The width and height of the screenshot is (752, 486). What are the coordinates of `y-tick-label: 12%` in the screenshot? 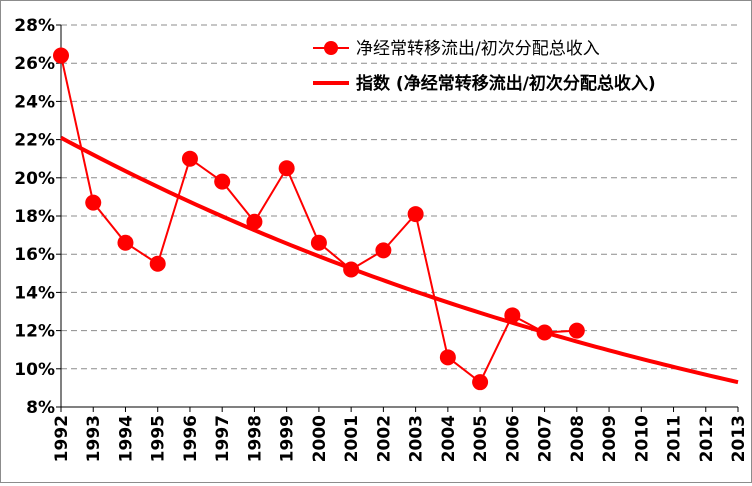 It's located at (34, 332).